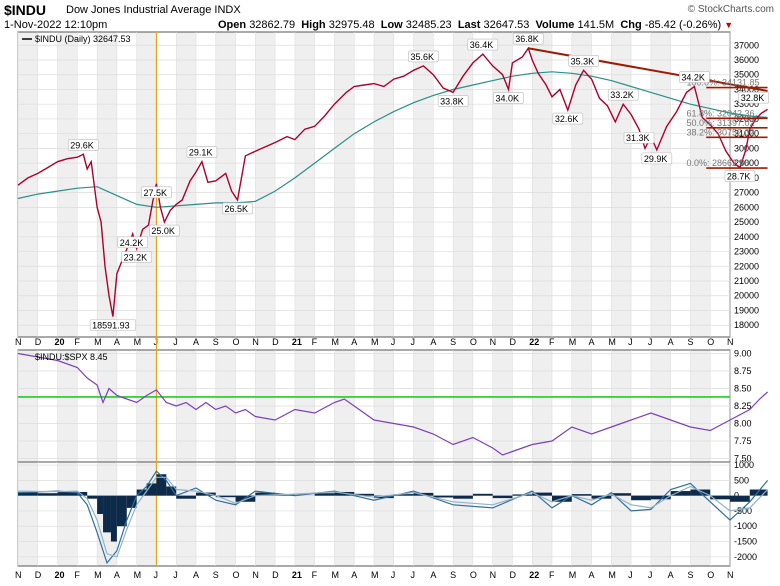 The width and height of the screenshot is (780, 586). What do you see at coordinates (555, 25) in the screenshot?
I see `volume-label: Volume` at bounding box center [555, 25].